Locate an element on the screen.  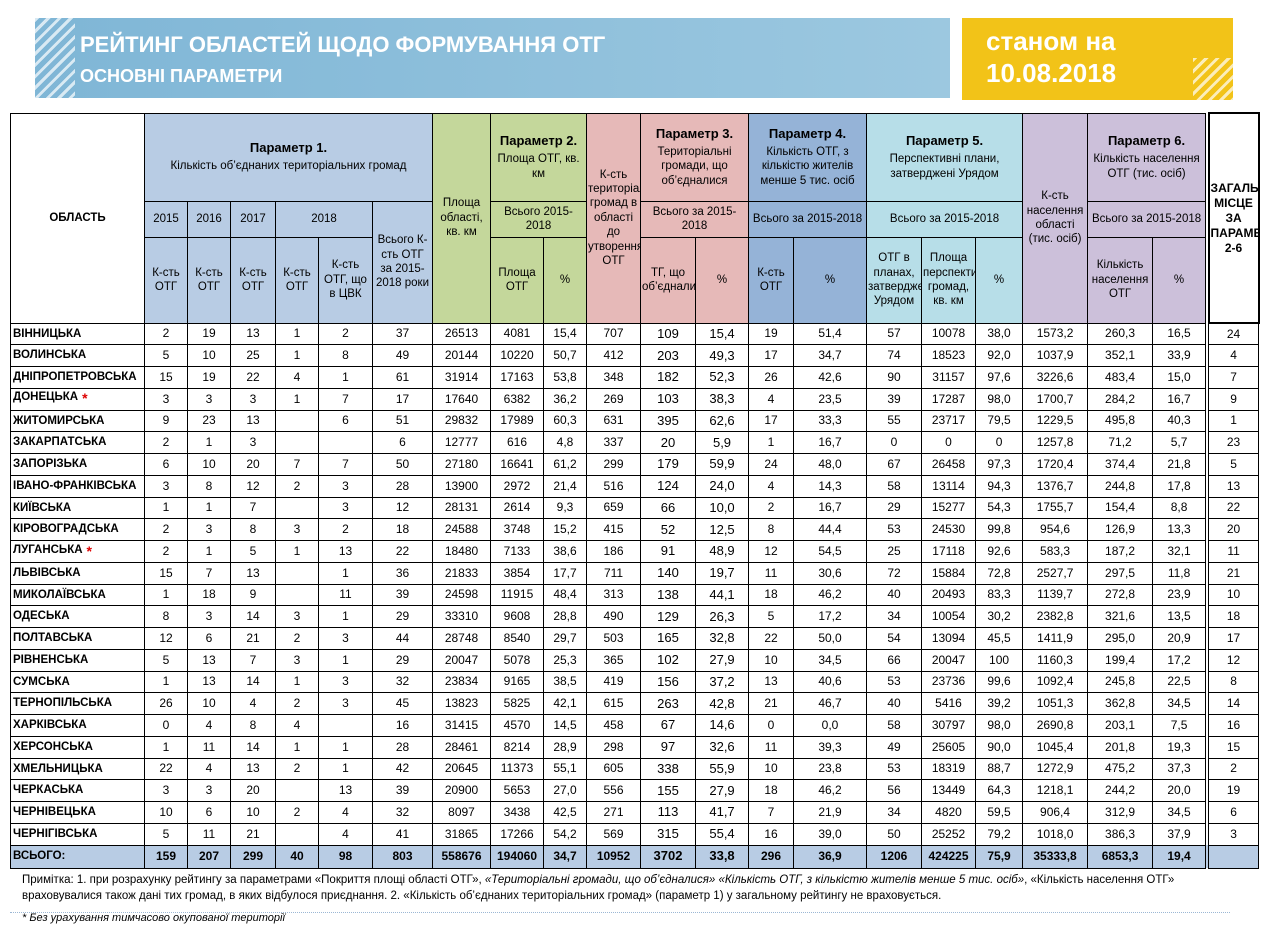
table-cell: 94,3 is located at coordinates (999, 486).